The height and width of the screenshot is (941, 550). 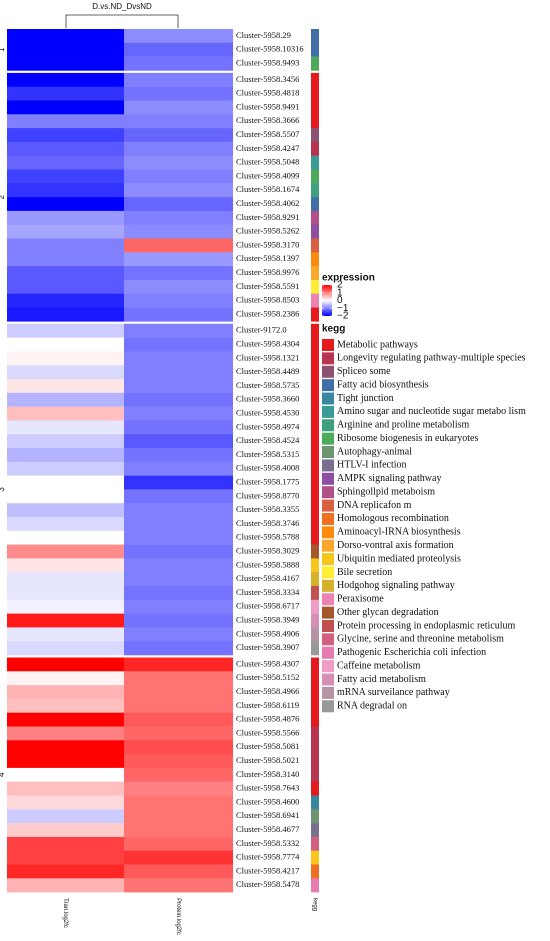 I want to click on colorbar-tick-label: 2, so click(x=340, y=285).